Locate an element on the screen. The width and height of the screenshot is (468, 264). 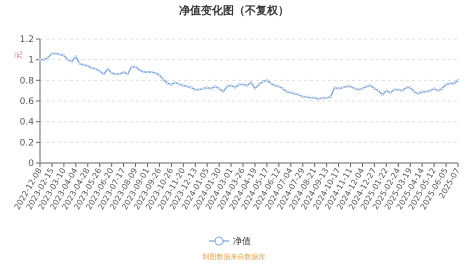
y-tick-label: 0.2 is located at coordinates (27, 143).